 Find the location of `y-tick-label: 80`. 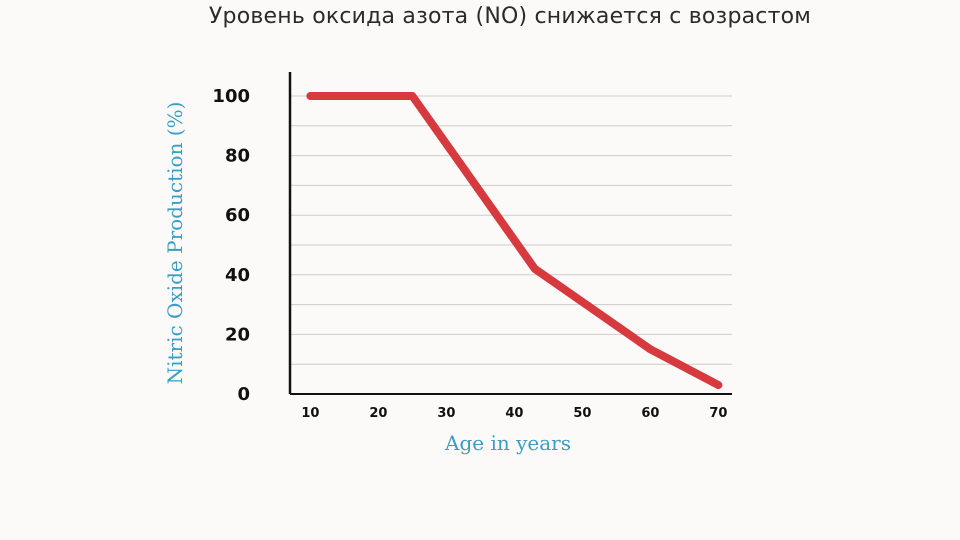

y-tick-label: 80 is located at coordinates (237, 156).